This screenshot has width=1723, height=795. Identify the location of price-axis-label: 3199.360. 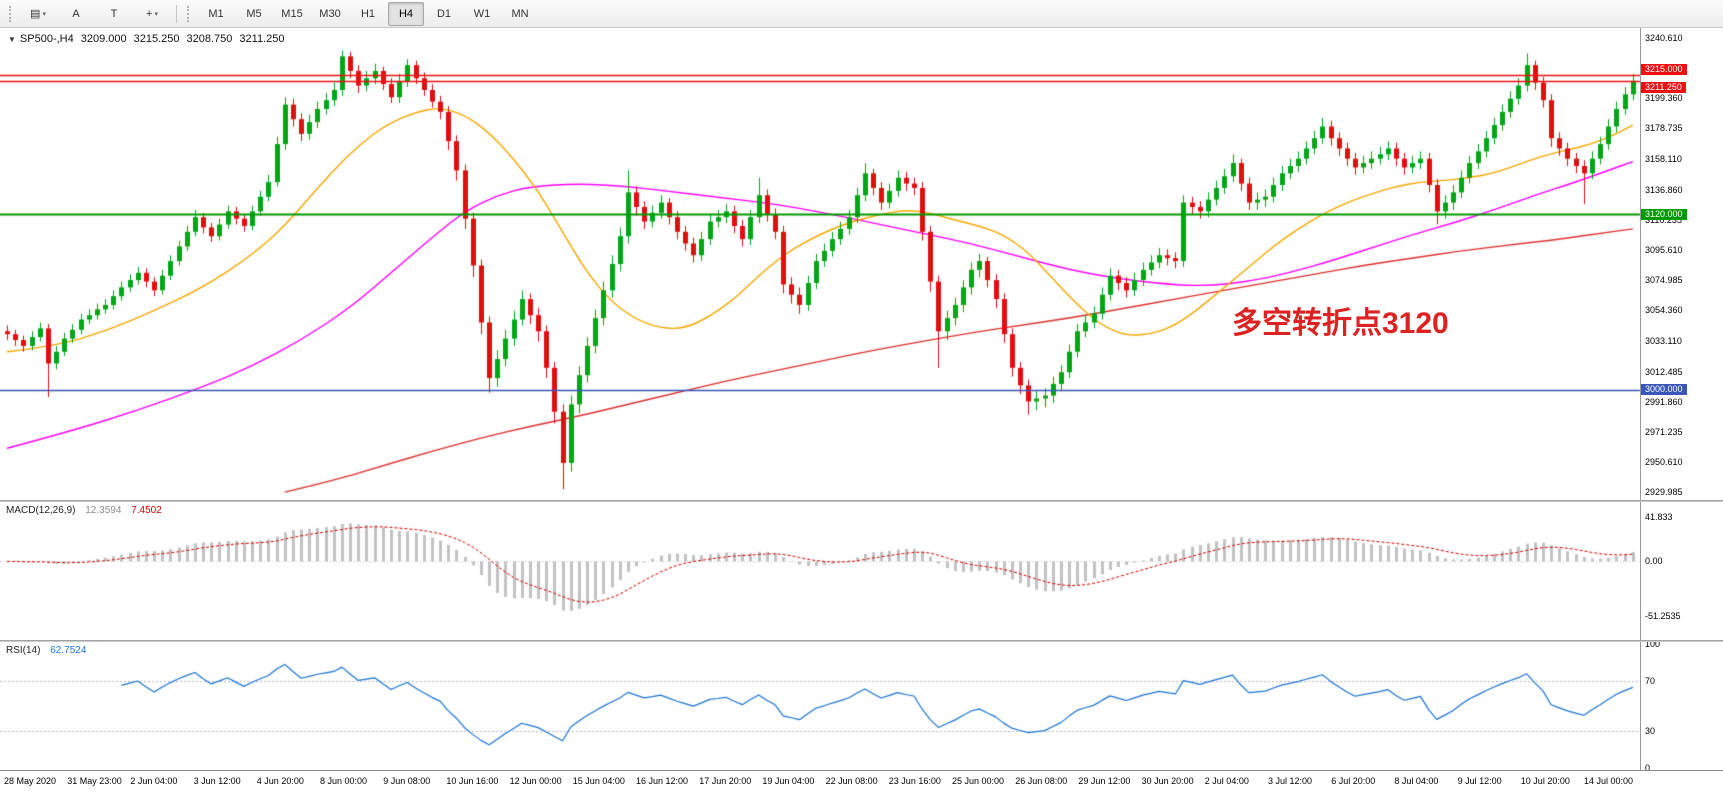
(1664, 98).